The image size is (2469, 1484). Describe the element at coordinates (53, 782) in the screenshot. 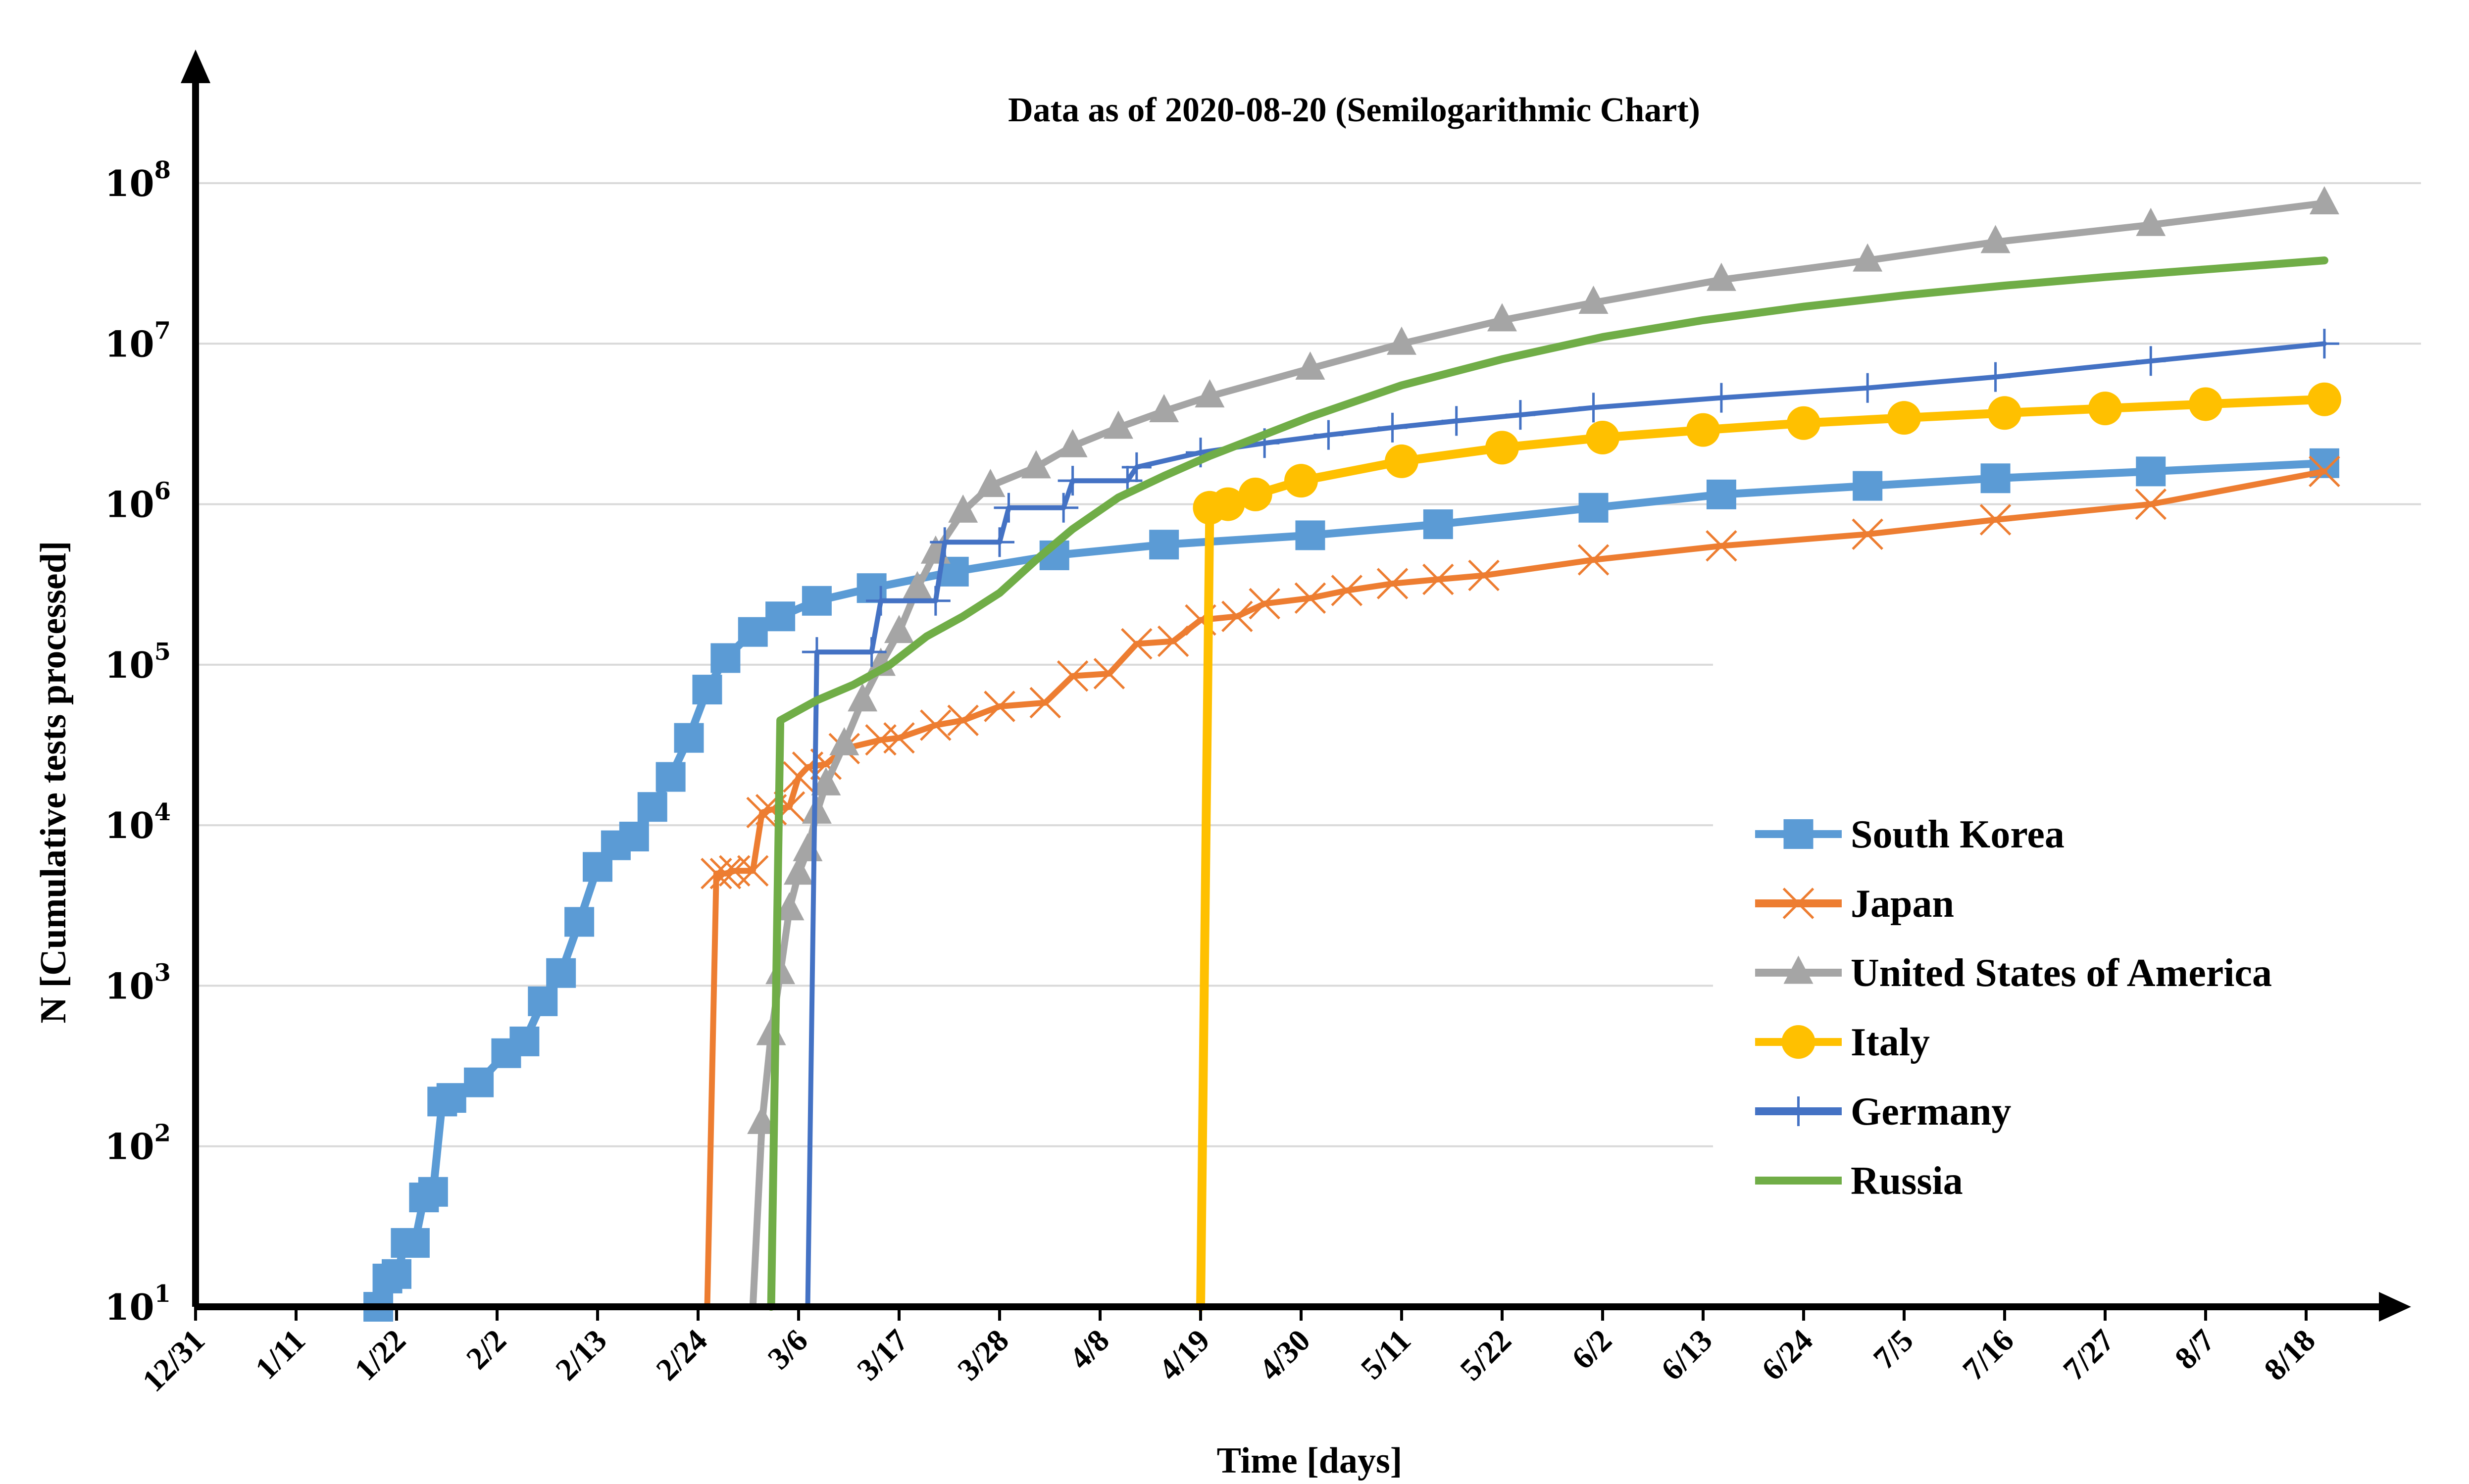

I see `y-axis-label: N [Cumulative tests processed]` at that location.